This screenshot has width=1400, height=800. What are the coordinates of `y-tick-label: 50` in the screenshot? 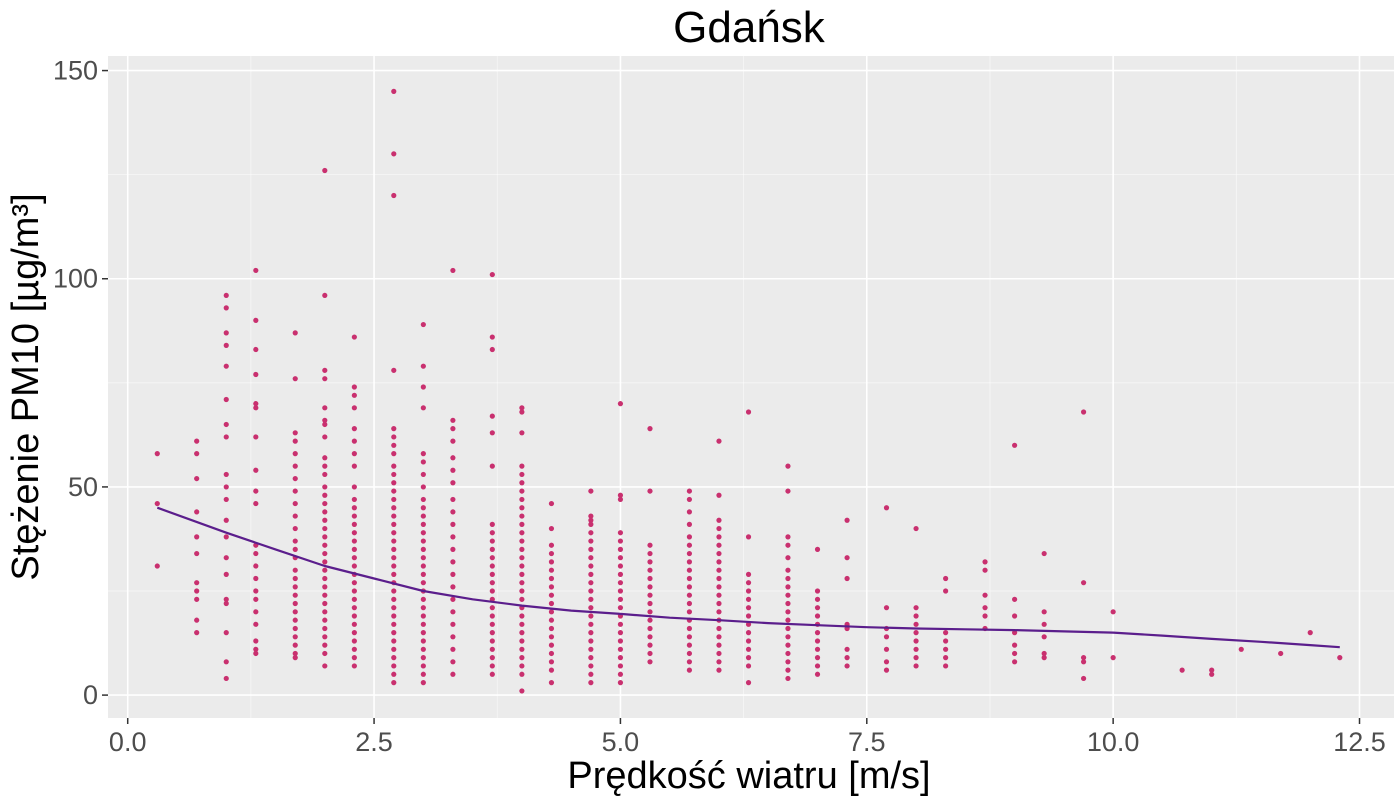 It's located at (83, 487).